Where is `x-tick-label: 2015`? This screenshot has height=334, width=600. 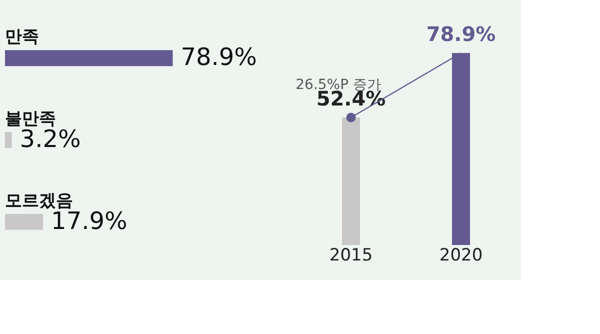
x-tick-label: 2015 is located at coordinates (351, 256).